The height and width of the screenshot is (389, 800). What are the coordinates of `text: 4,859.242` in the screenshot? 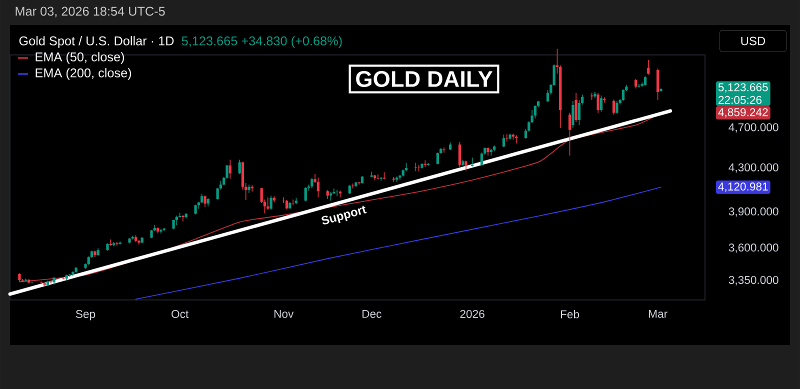 It's located at (743, 113).